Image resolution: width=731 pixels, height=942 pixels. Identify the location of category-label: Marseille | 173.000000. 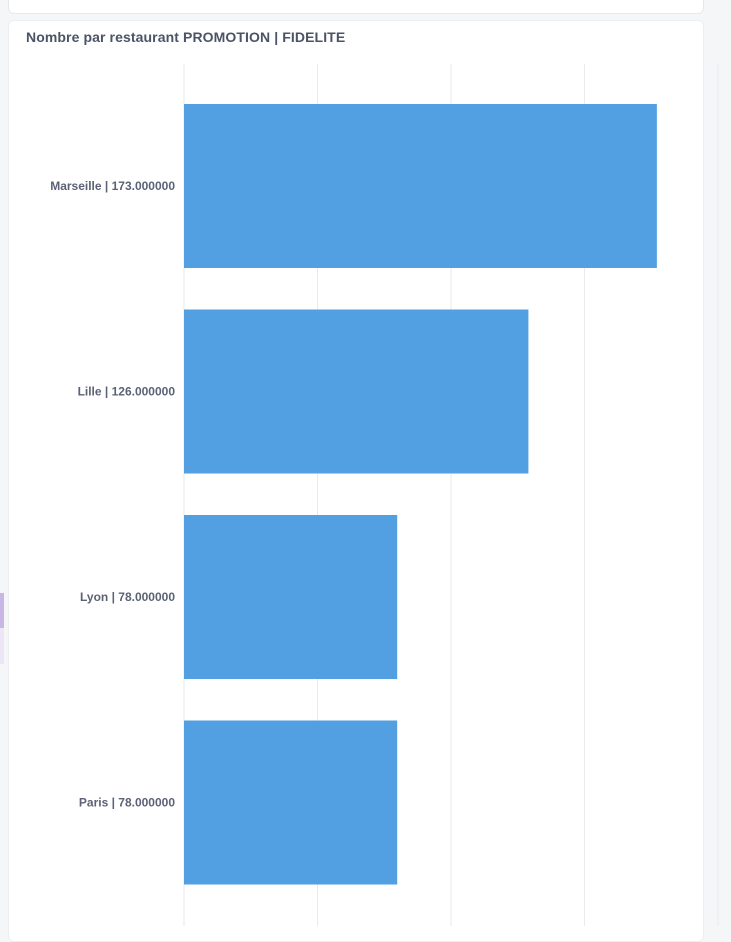
(112, 186).